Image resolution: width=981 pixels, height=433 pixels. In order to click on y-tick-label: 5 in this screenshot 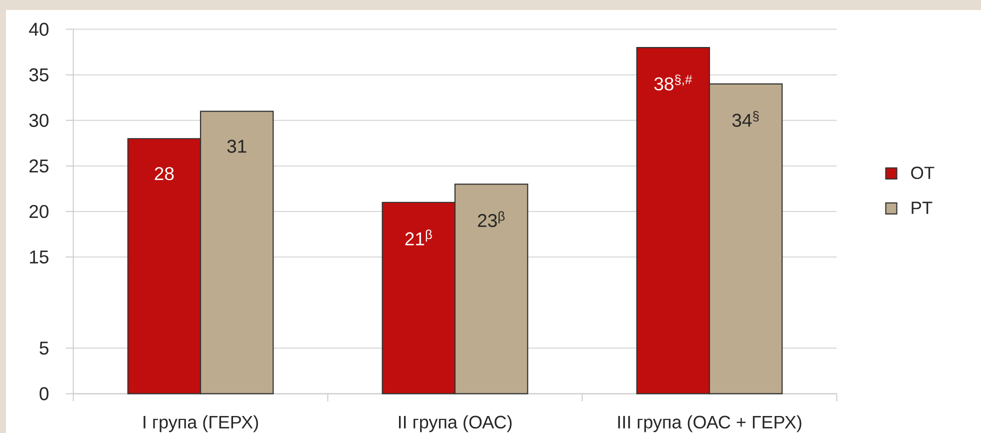, I will do `click(44, 348)`.